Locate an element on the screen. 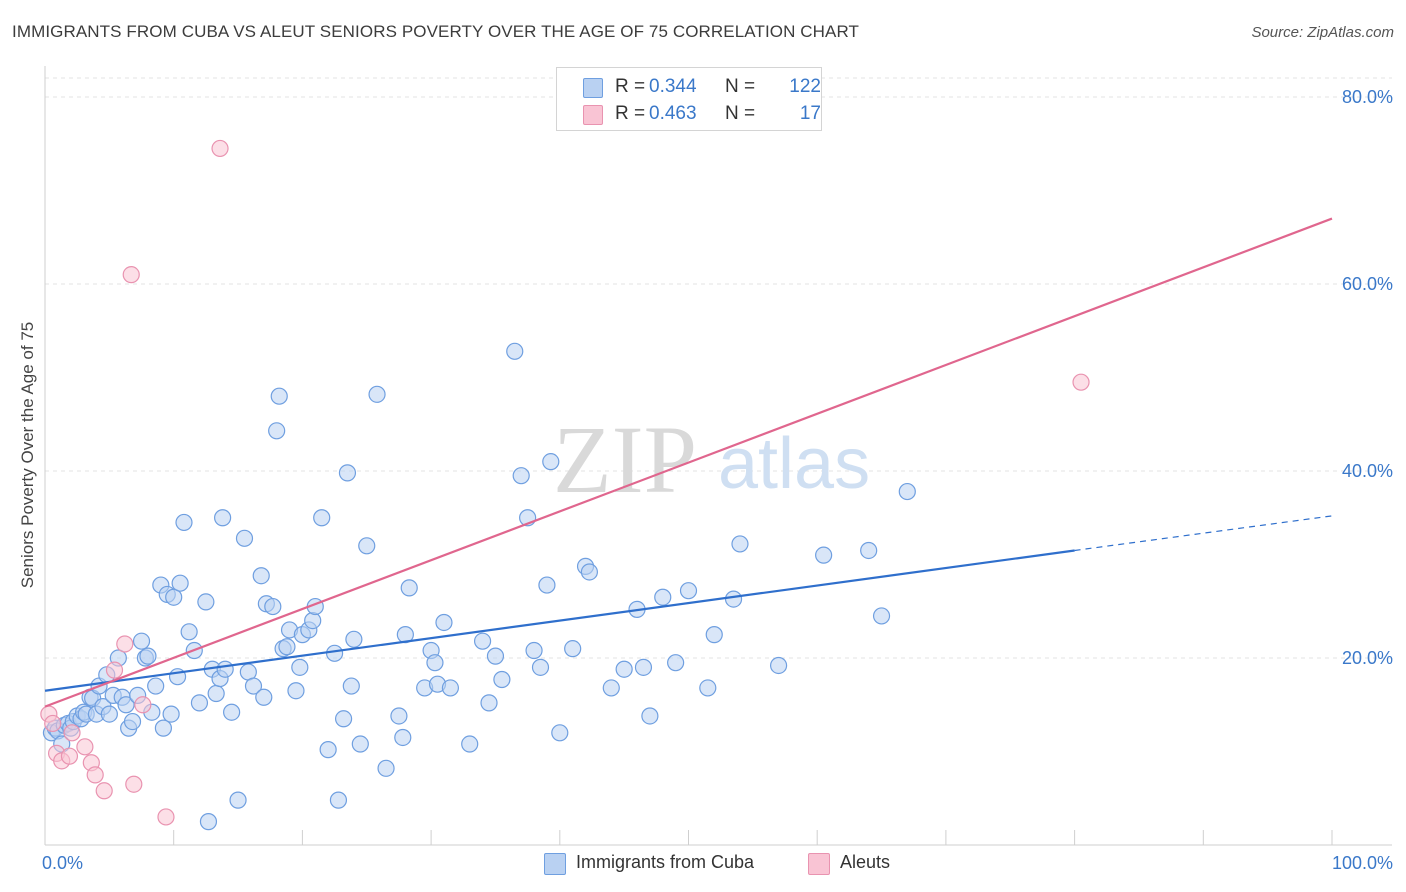  watermark-atlas-text: atlas is located at coordinates (794, 464).